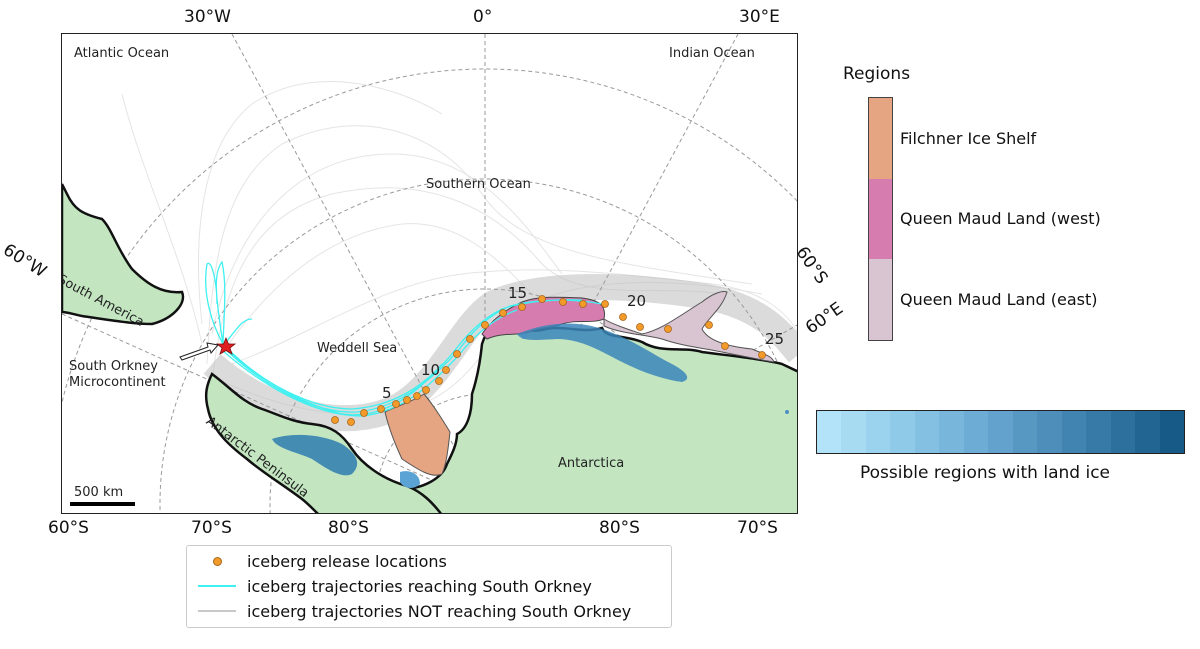  Describe the element at coordinates (431, 370) in the screenshot. I see `release-label-10: 10` at that location.